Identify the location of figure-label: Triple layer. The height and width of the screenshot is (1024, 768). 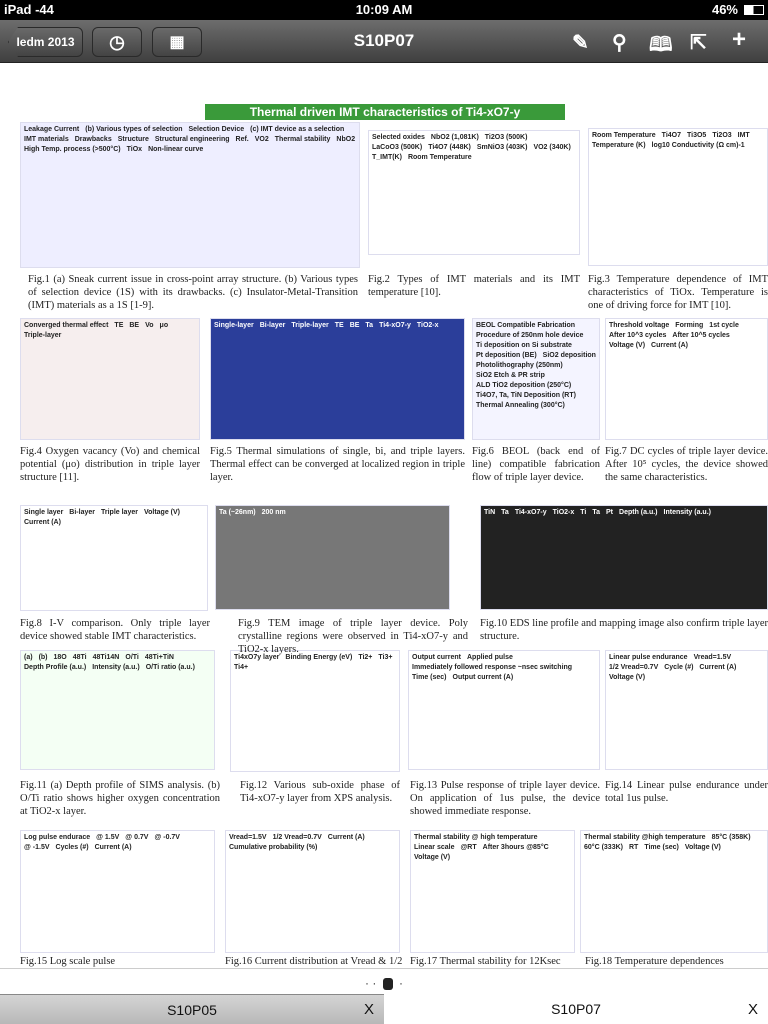
(119, 512).